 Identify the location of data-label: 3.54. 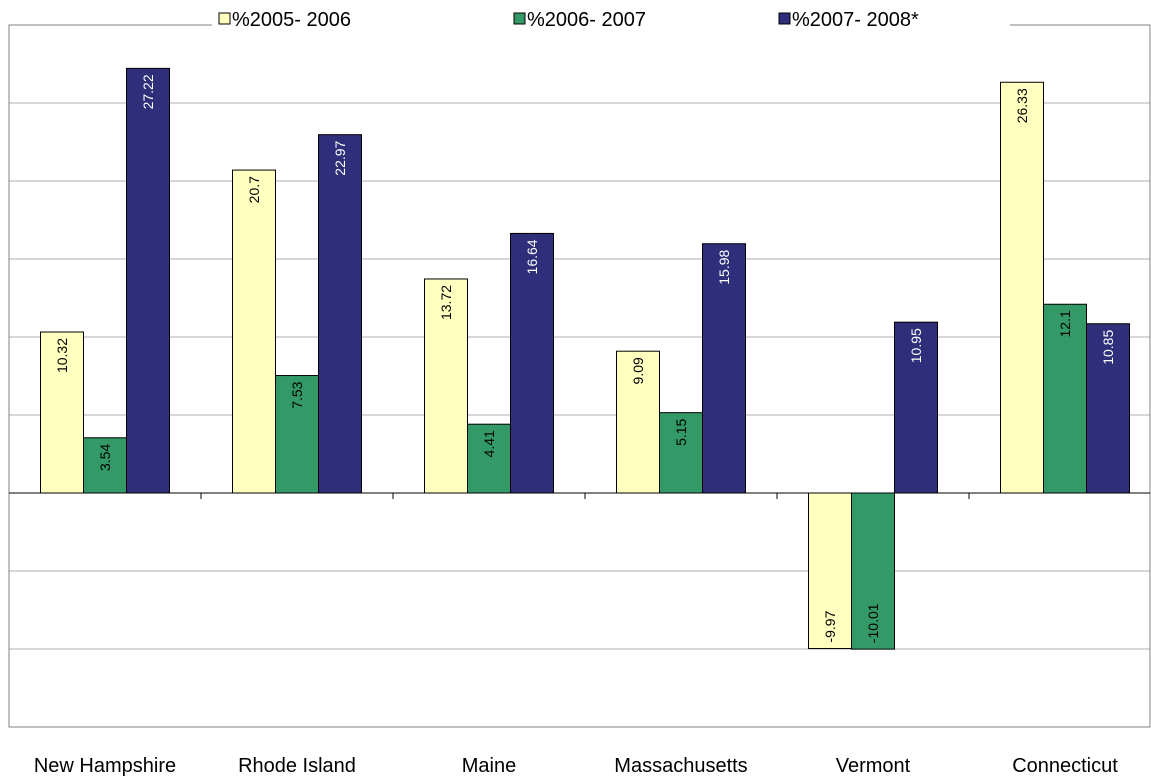
(105, 457).